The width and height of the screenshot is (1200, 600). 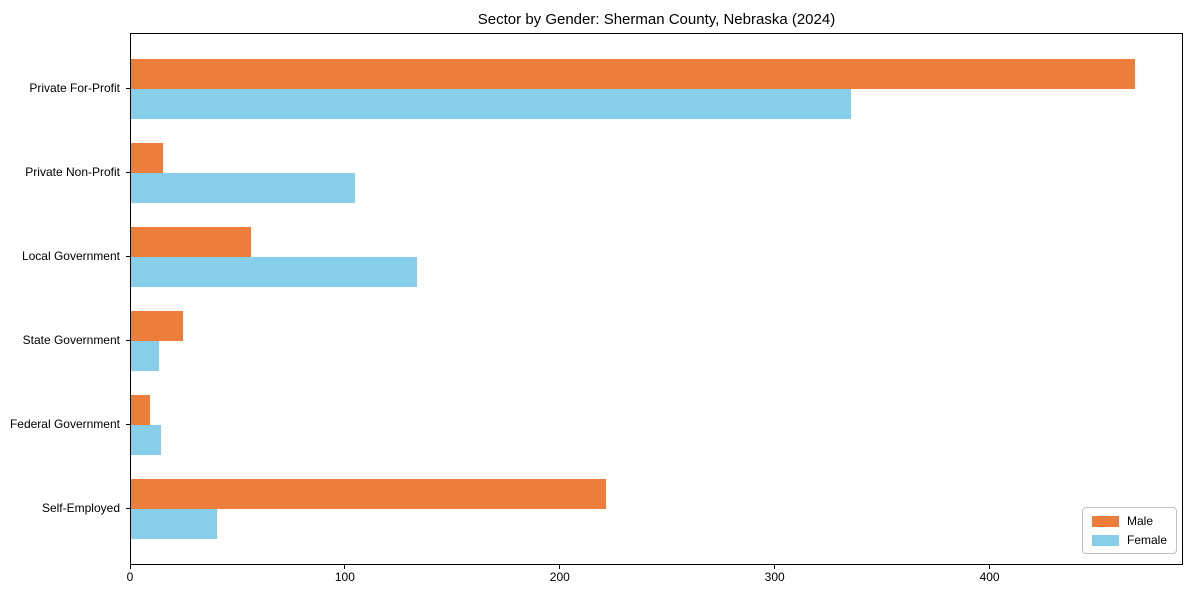 What do you see at coordinates (141, 410) in the screenshot?
I see `bar-male-federal-government` at bounding box center [141, 410].